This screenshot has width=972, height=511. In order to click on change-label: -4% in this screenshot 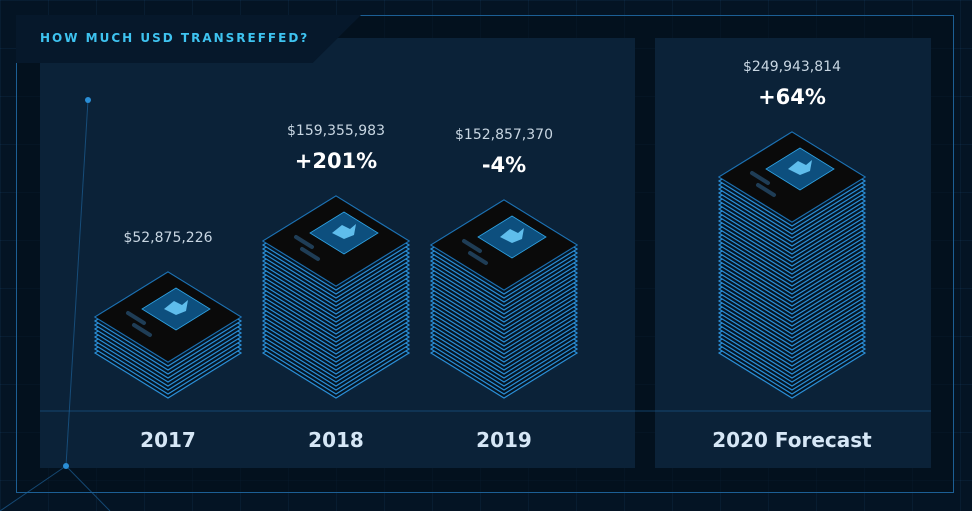, I will do `click(504, 165)`.